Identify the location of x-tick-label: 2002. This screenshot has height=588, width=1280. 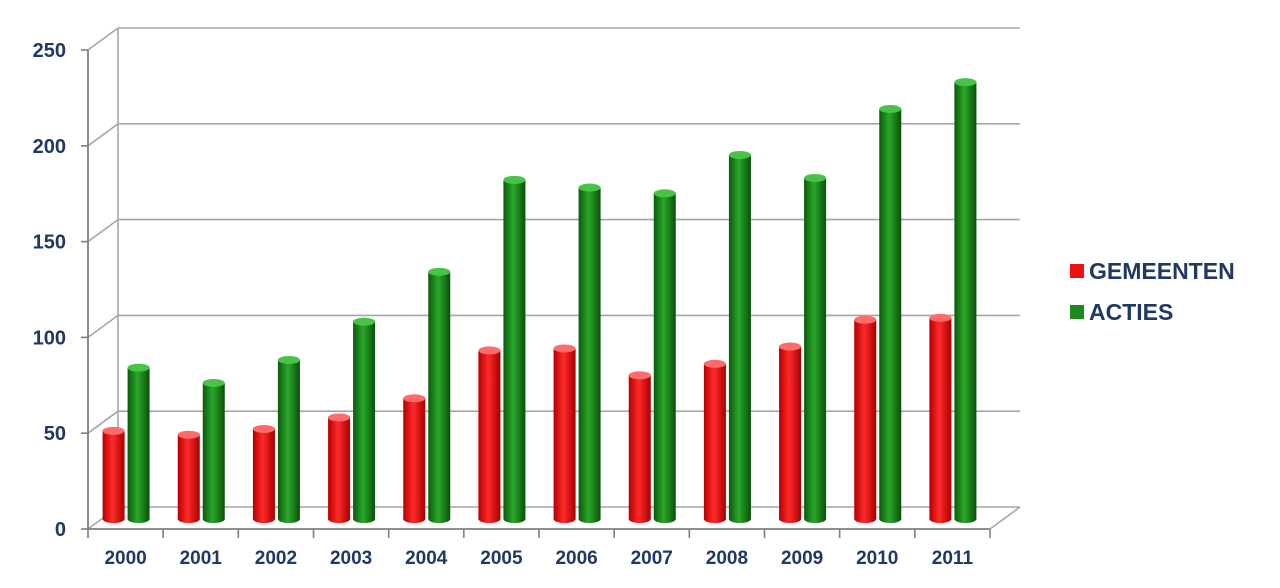
(276, 558).